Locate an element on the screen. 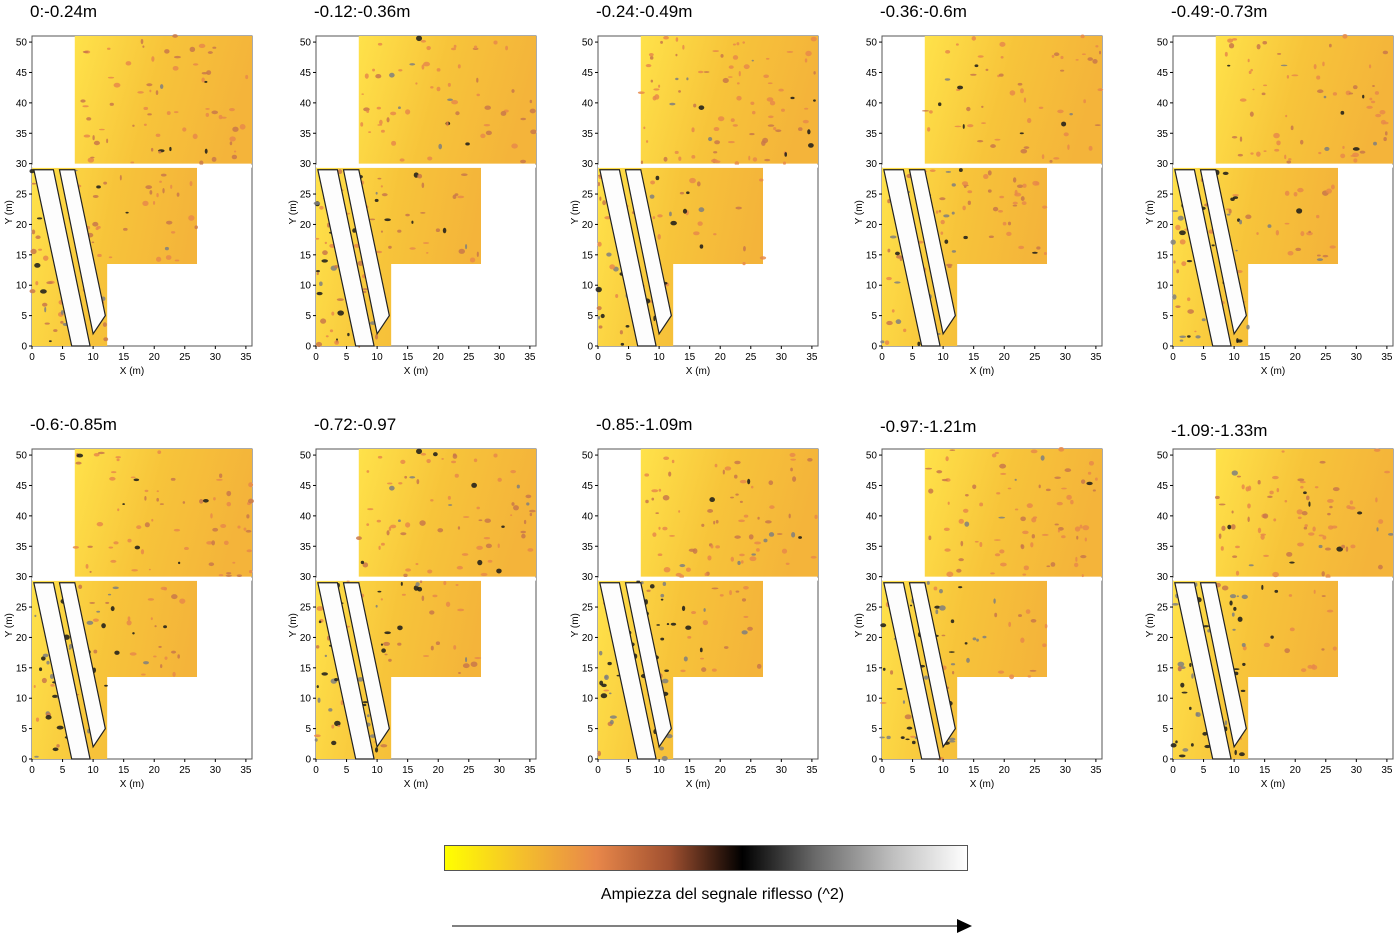  panel-title: -0.49:-0.73m is located at coordinates (1219, 11).